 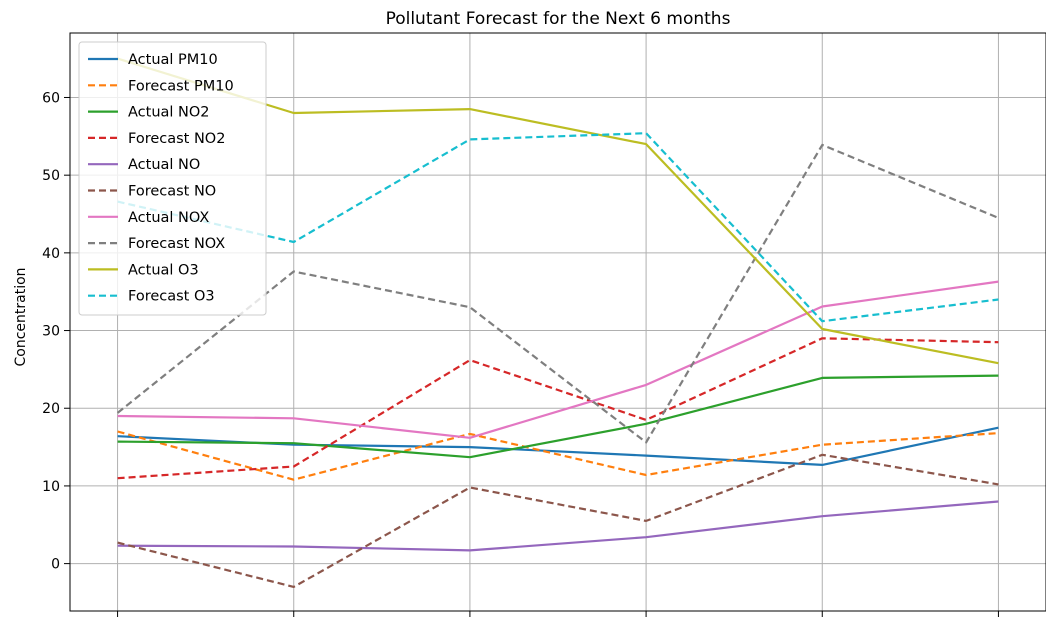 I want to click on y-tick-label: 50, so click(x=51, y=176).